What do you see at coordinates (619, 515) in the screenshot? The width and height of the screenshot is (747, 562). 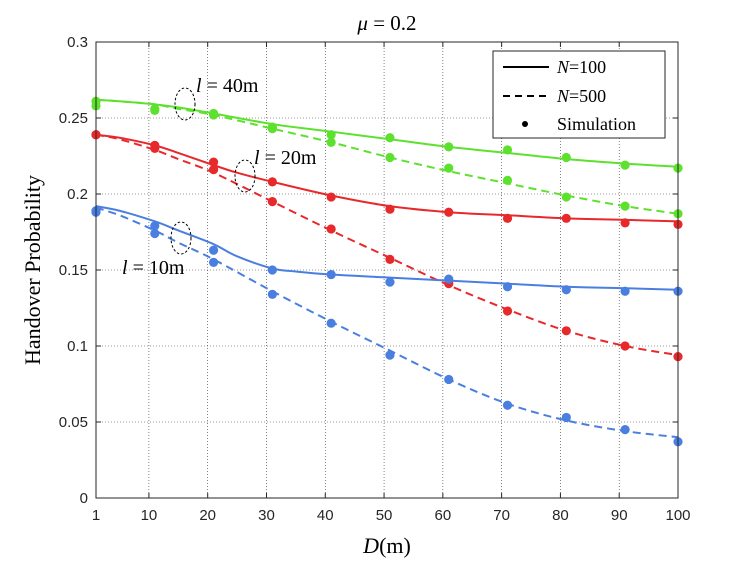 I see `x-tick-label: 90` at bounding box center [619, 515].